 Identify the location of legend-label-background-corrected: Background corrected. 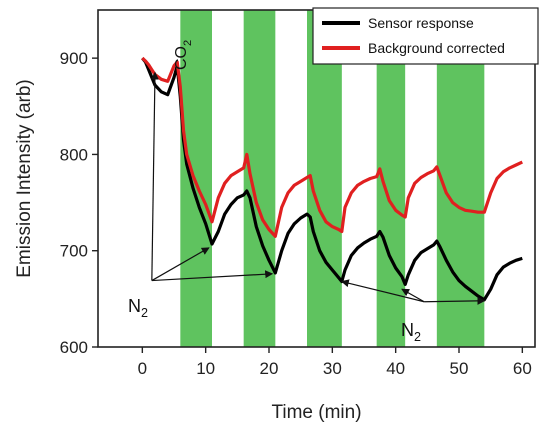
(436, 48).